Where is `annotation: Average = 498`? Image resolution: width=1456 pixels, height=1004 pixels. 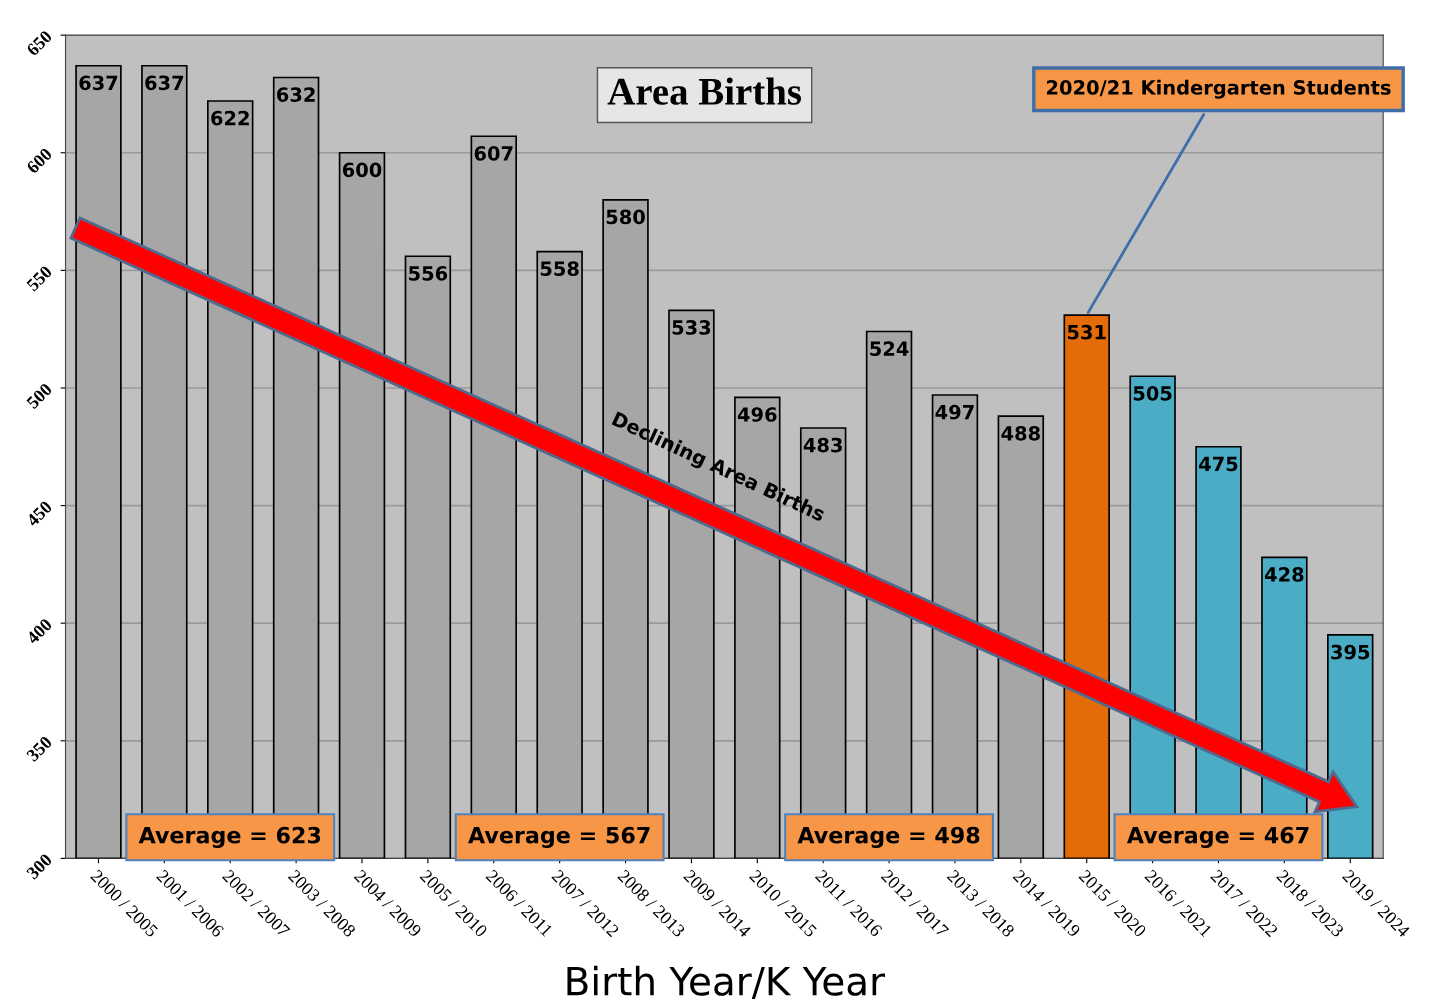
annotation: Average = 498 is located at coordinates (888, 837).